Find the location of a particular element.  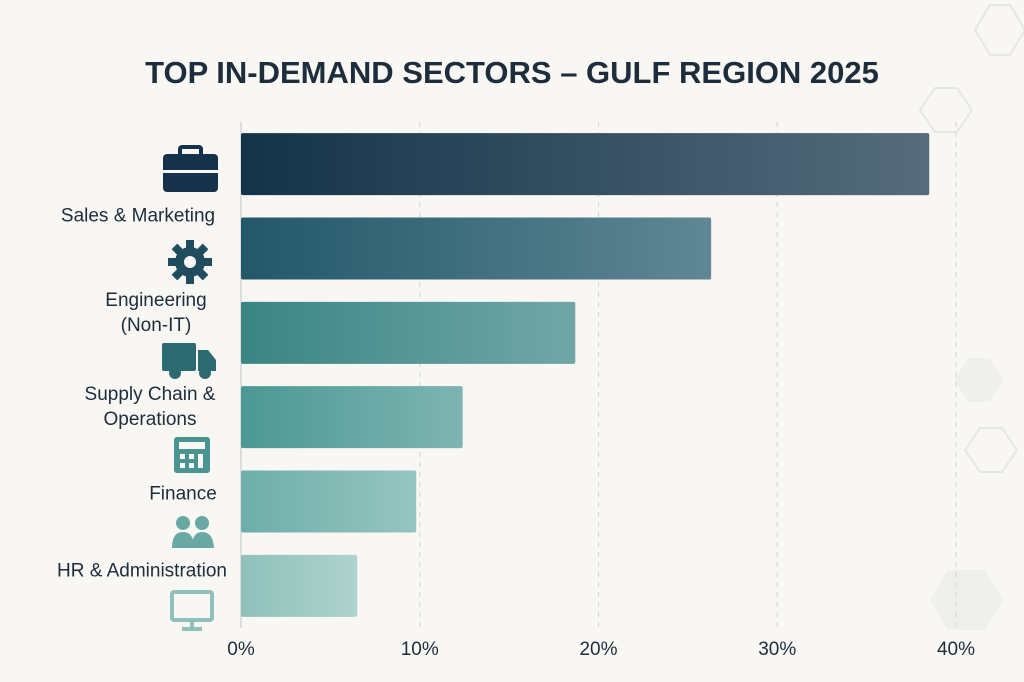

truck-icon is located at coordinates (189, 361).